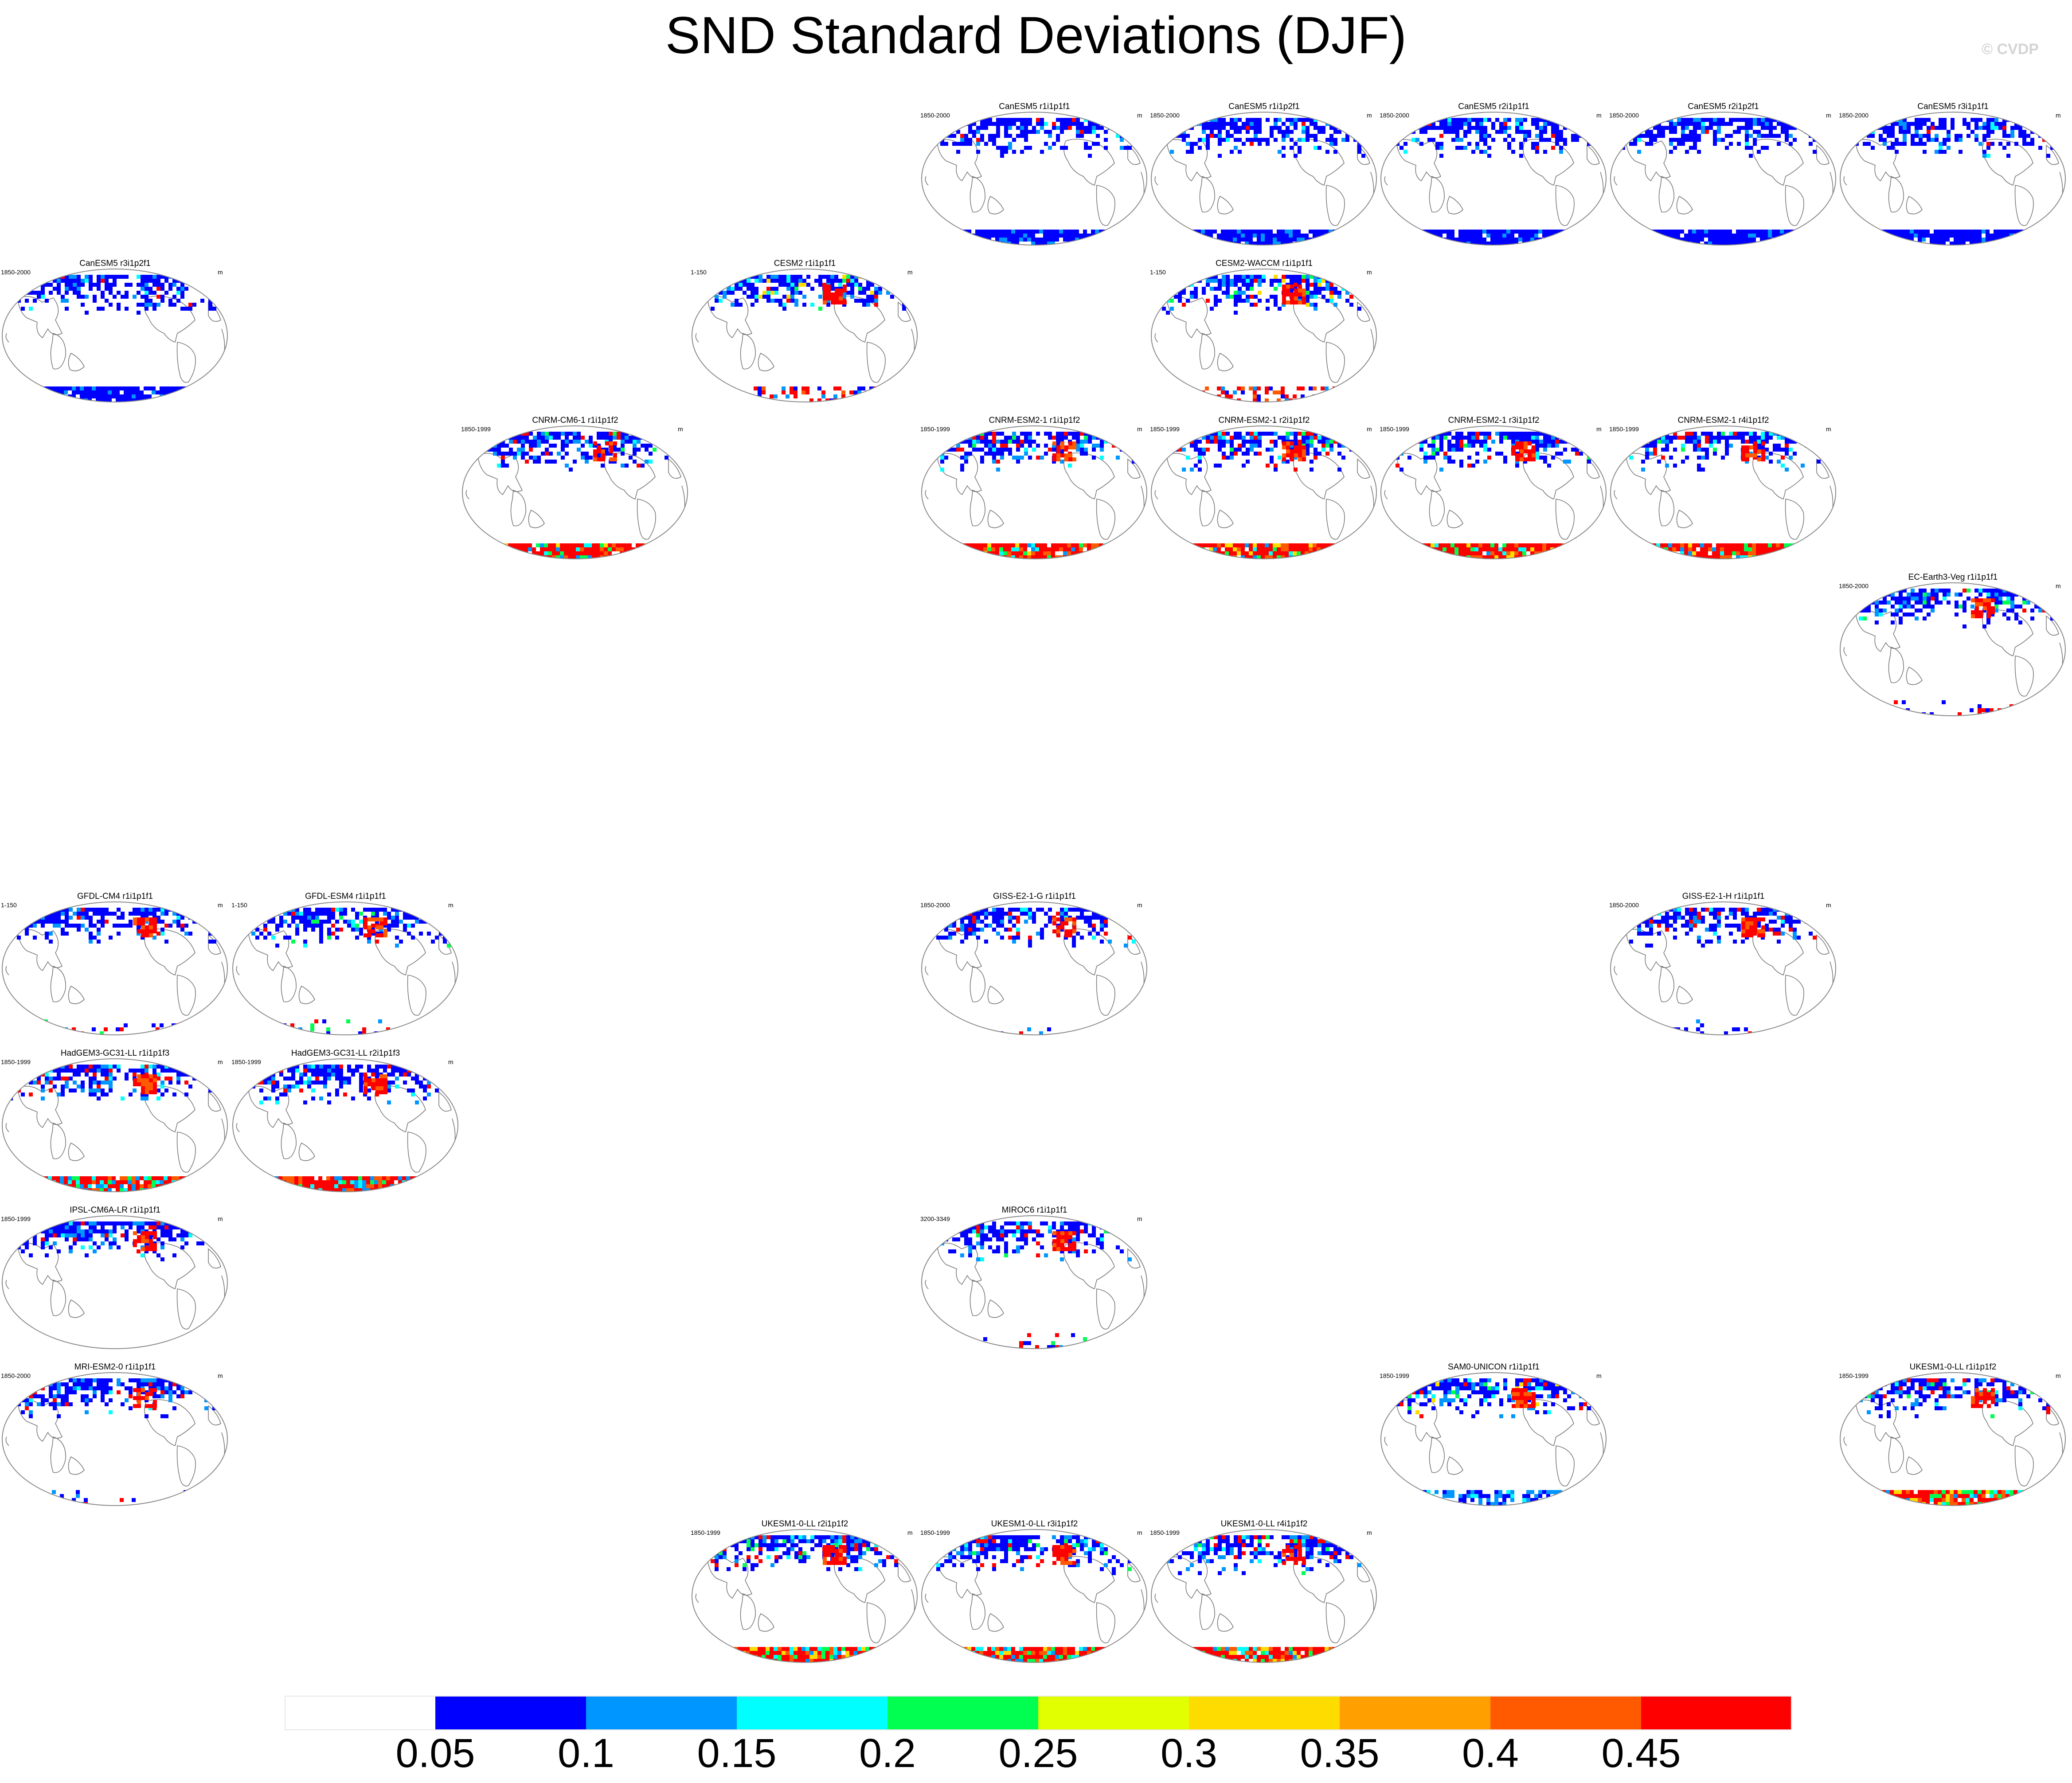  Describe the element at coordinates (1953, 107) in the screenshot. I see `panel-title: CanESM5 r3i1p1f1` at that location.